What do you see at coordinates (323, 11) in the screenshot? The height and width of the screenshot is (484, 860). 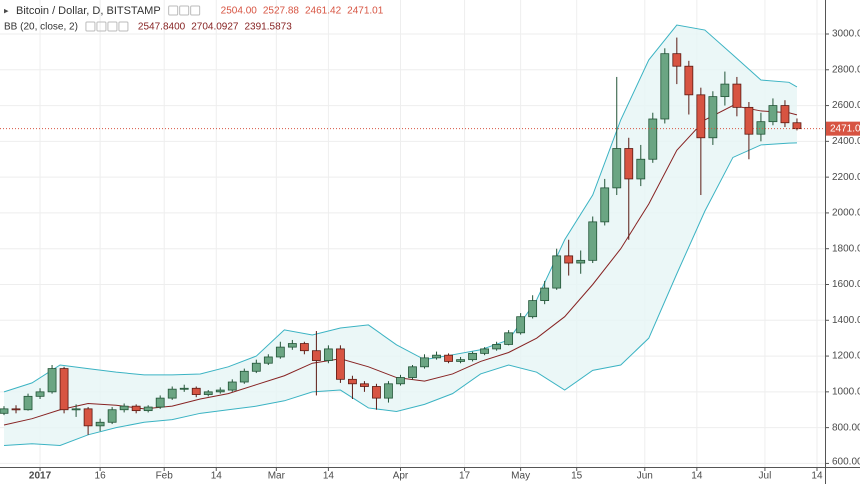 I see `header-value: 2461.42` at bounding box center [323, 11].